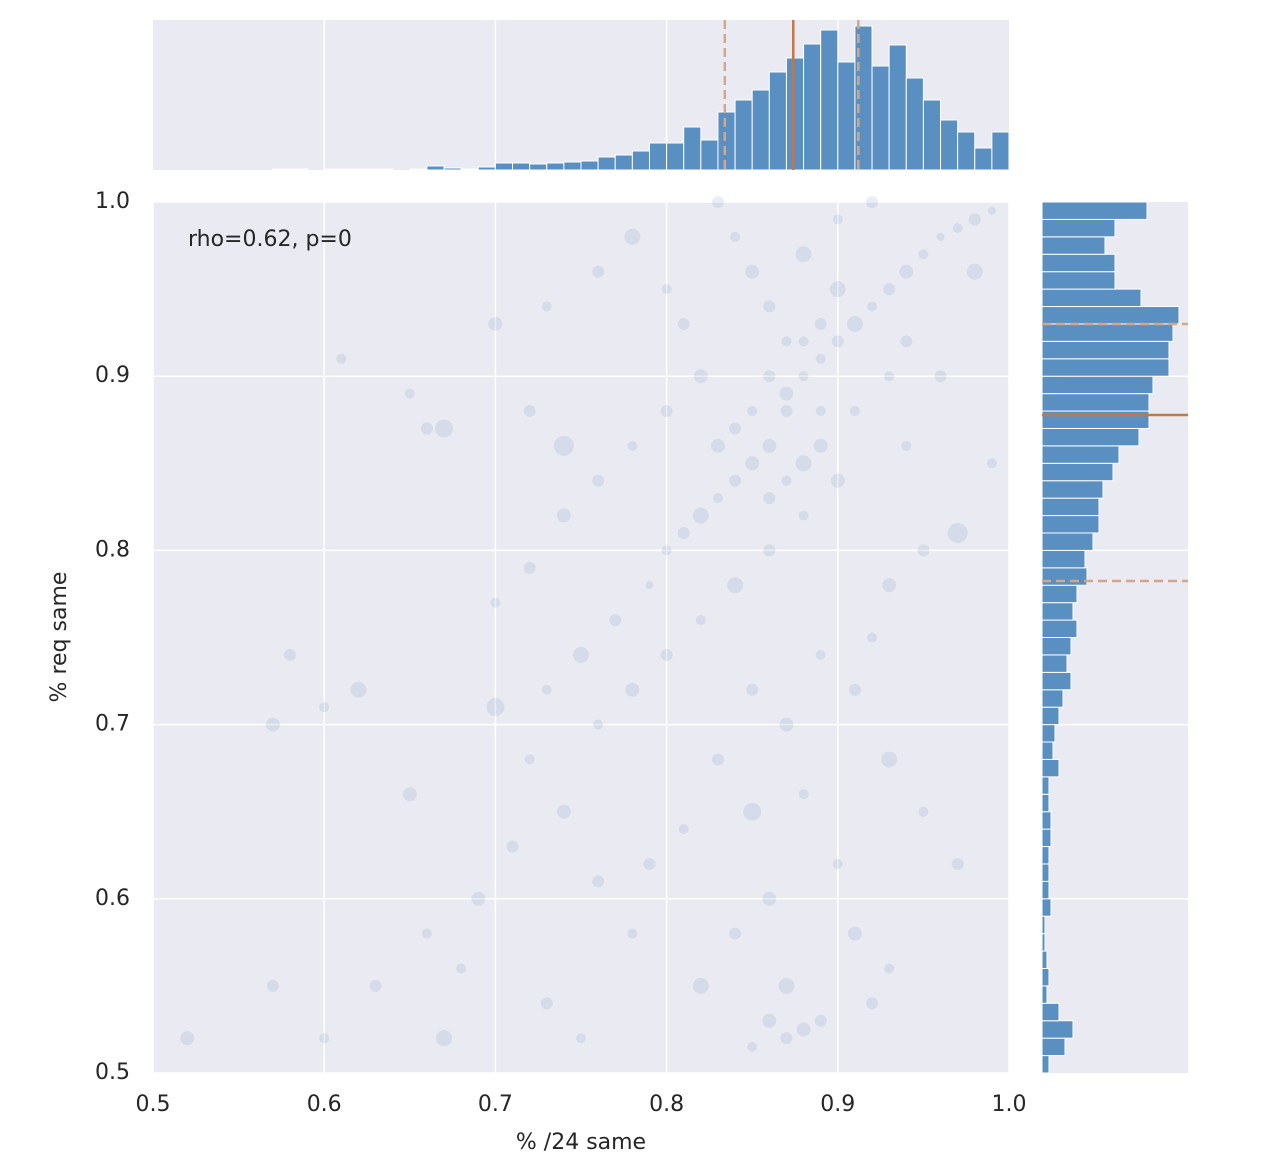 This screenshot has height=1166, width=1286. I want to click on x-axis-label: % /24 same, so click(581, 1142).